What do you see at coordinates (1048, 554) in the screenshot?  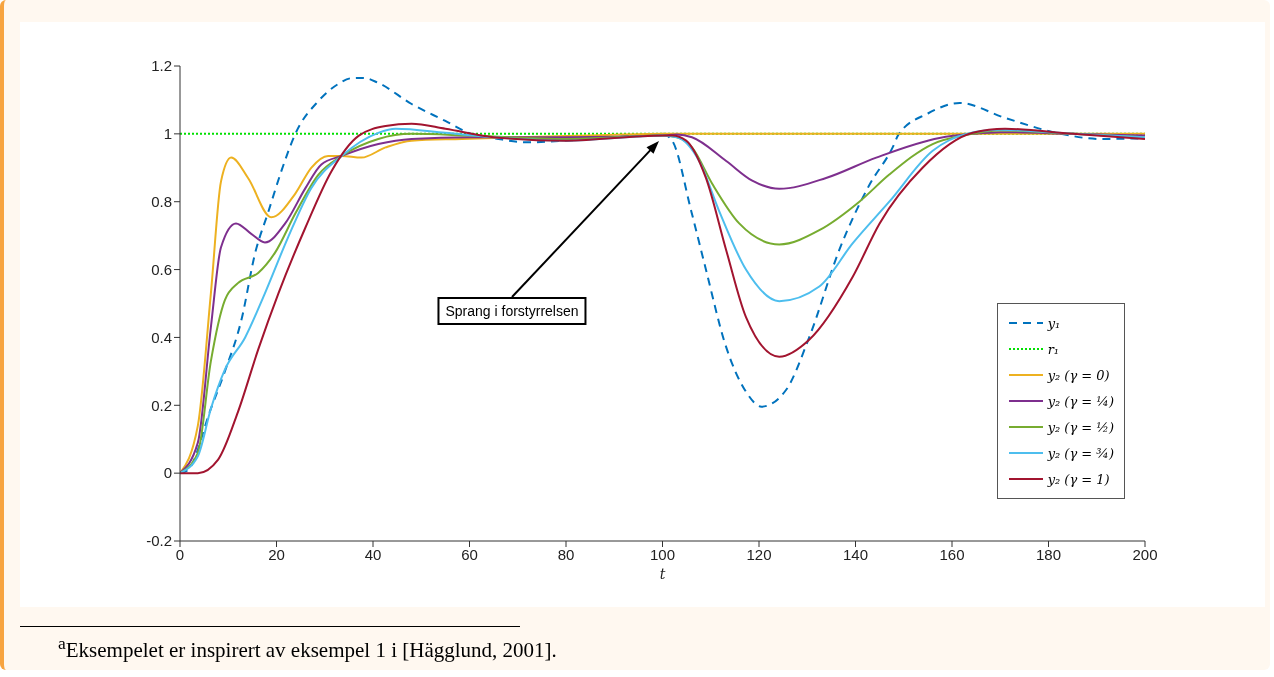 I see `x-tick-label: 180` at bounding box center [1048, 554].